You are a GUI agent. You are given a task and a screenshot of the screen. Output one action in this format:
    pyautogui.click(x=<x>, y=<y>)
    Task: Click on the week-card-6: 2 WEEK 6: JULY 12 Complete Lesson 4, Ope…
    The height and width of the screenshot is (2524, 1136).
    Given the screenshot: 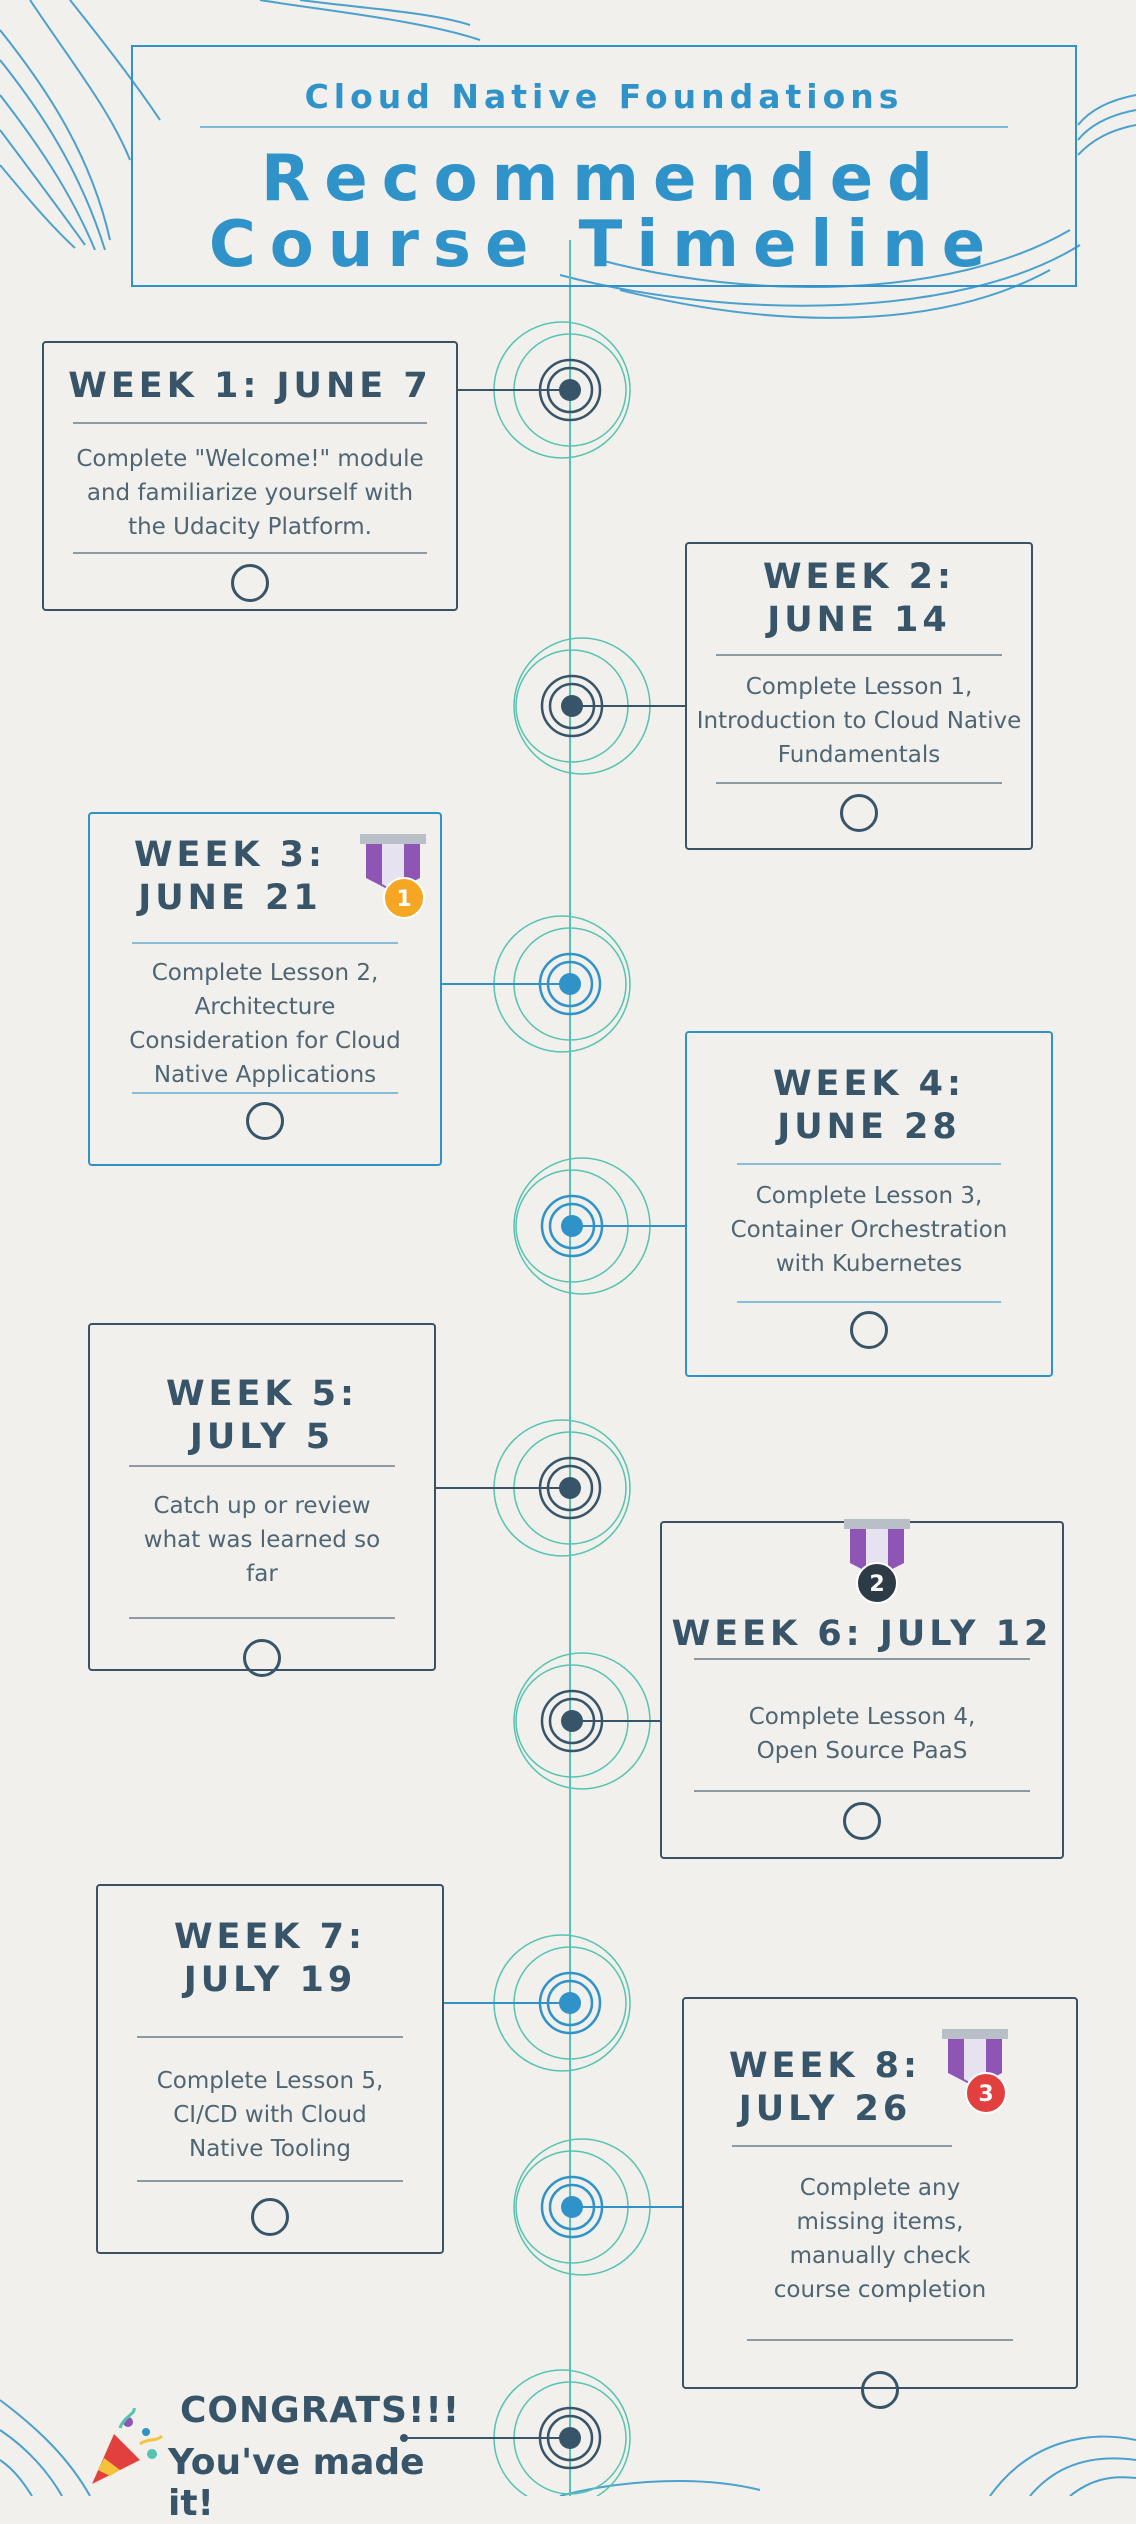 What is the action you would take?
    pyautogui.click(x=862, y=1689)
    